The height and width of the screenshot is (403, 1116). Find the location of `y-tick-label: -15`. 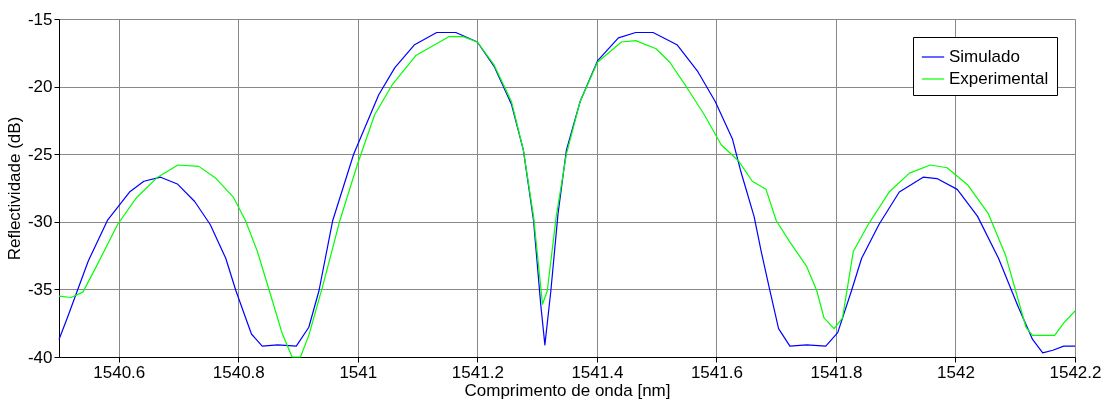

y-tick-label: -15 is located at coordinates (40, 19).